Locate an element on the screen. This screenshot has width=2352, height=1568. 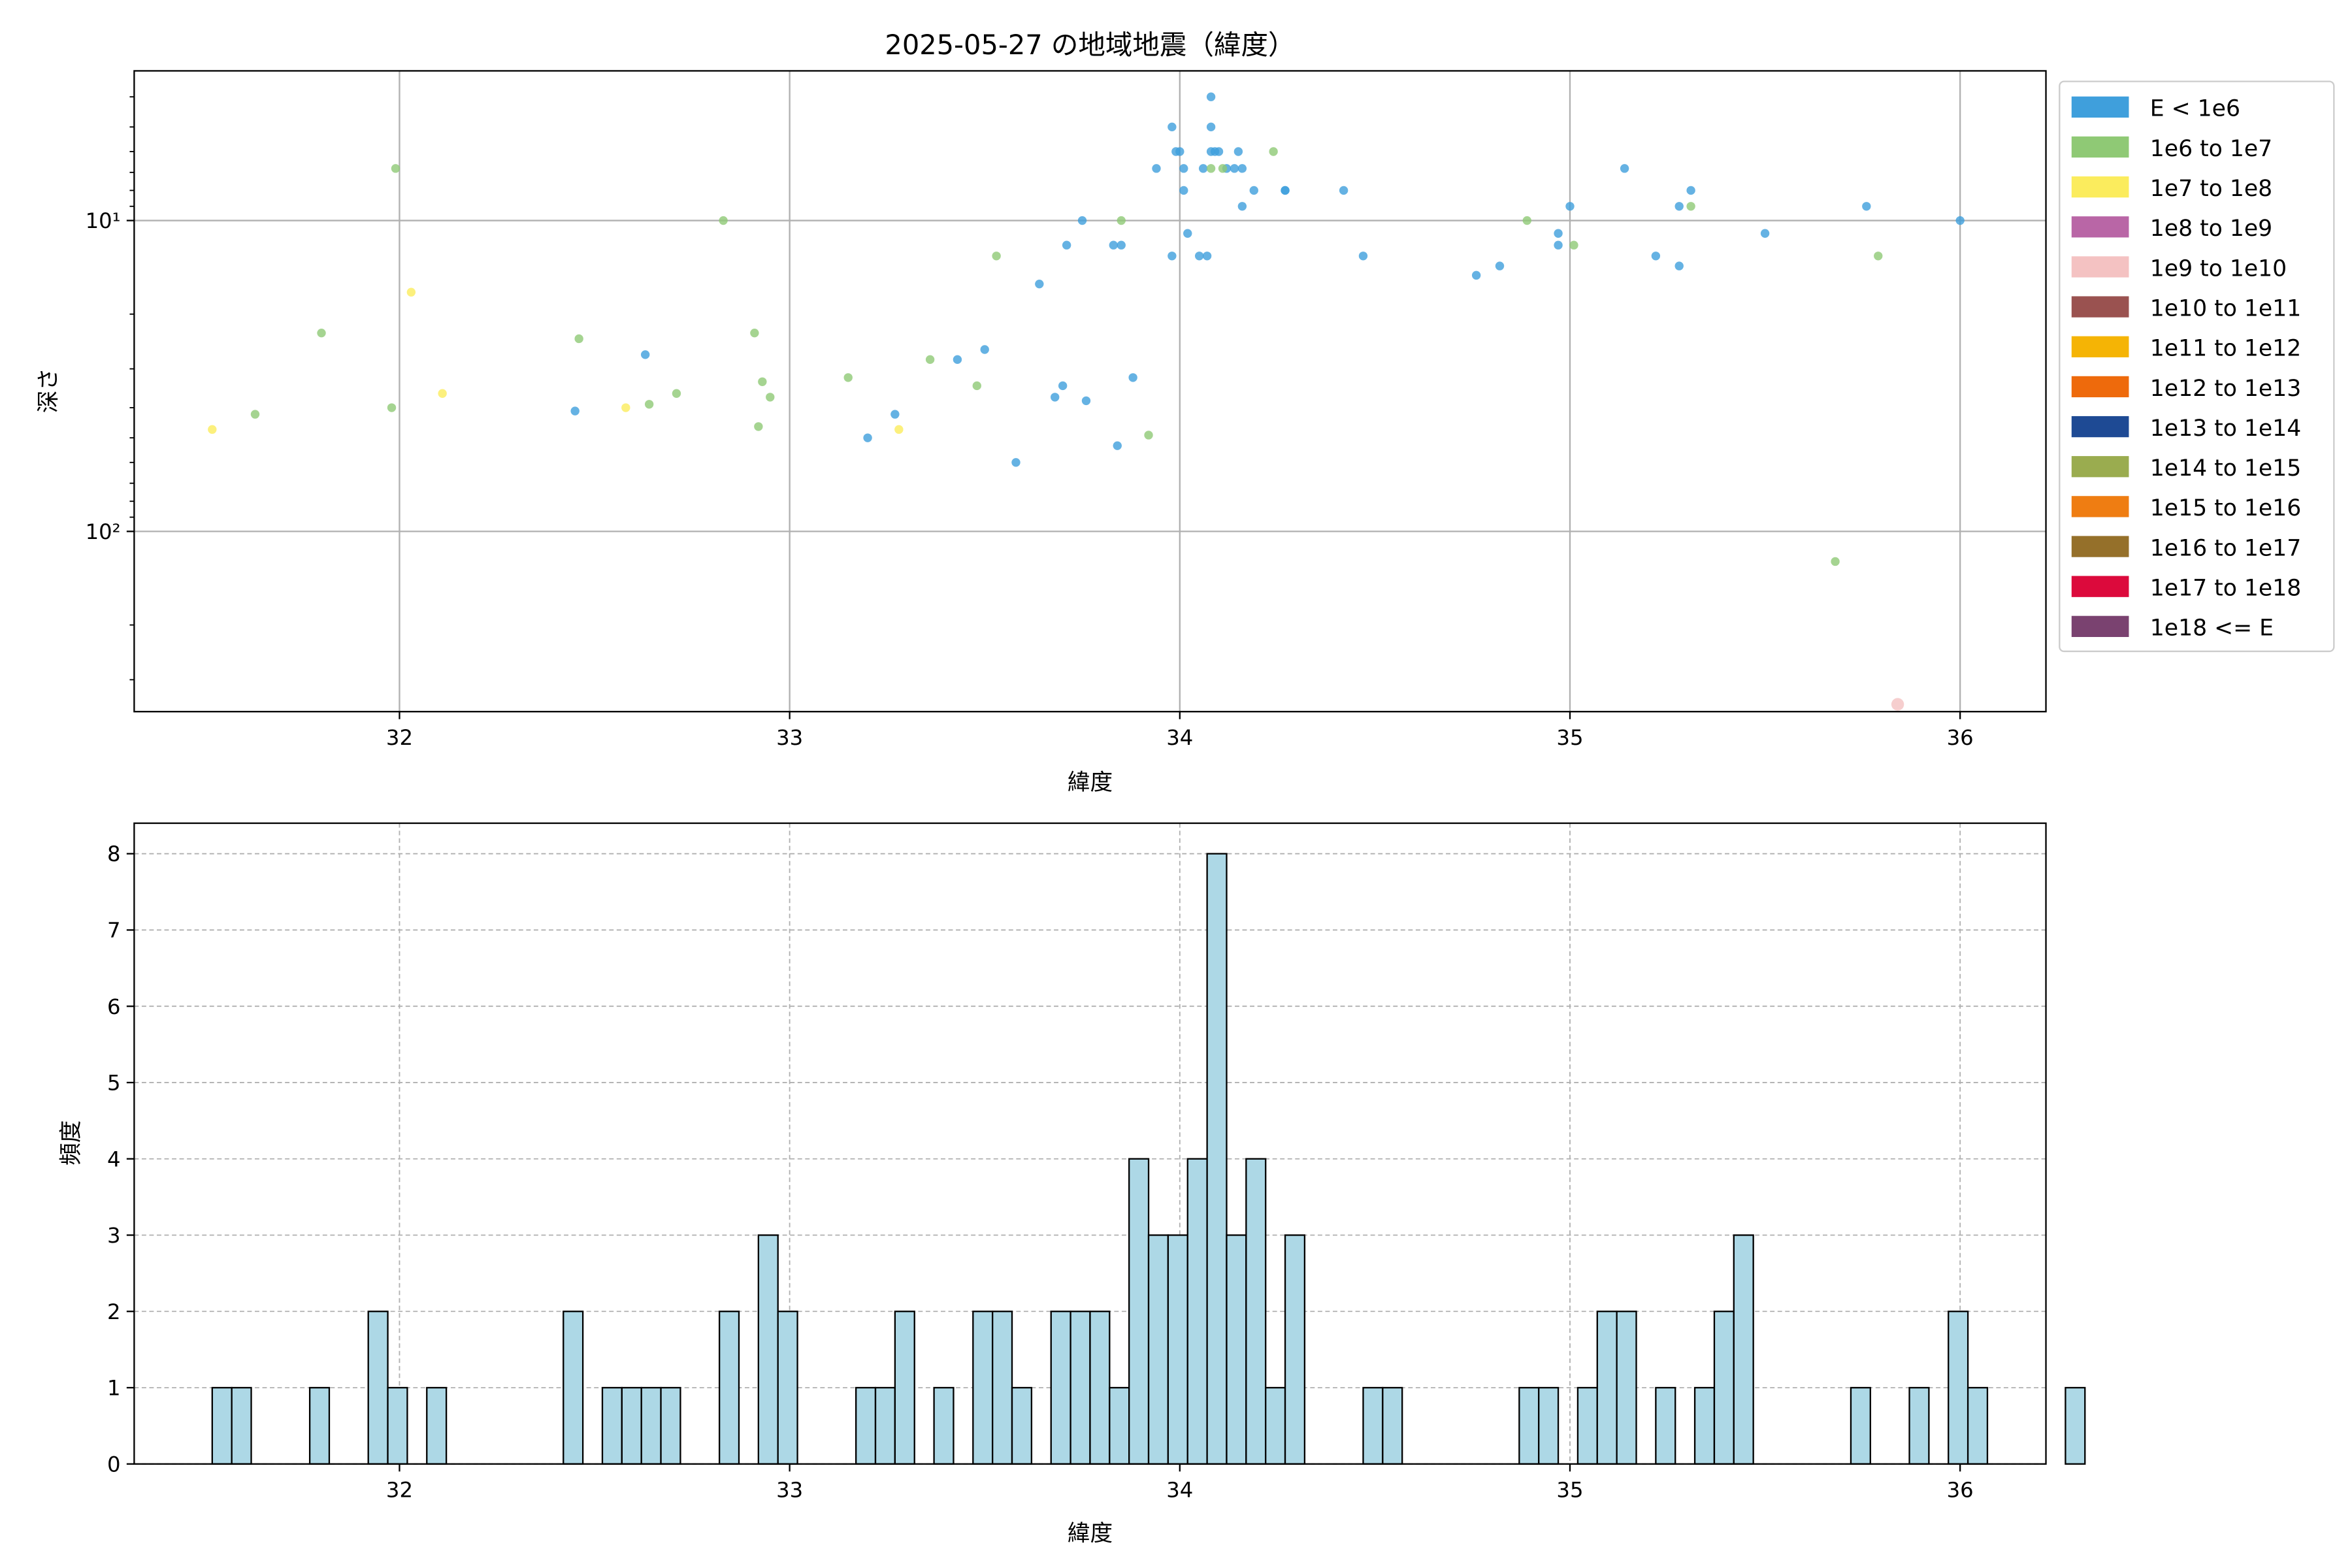
legend-label: 1e11 to 1e12 is located at coordinates (2225, 349).